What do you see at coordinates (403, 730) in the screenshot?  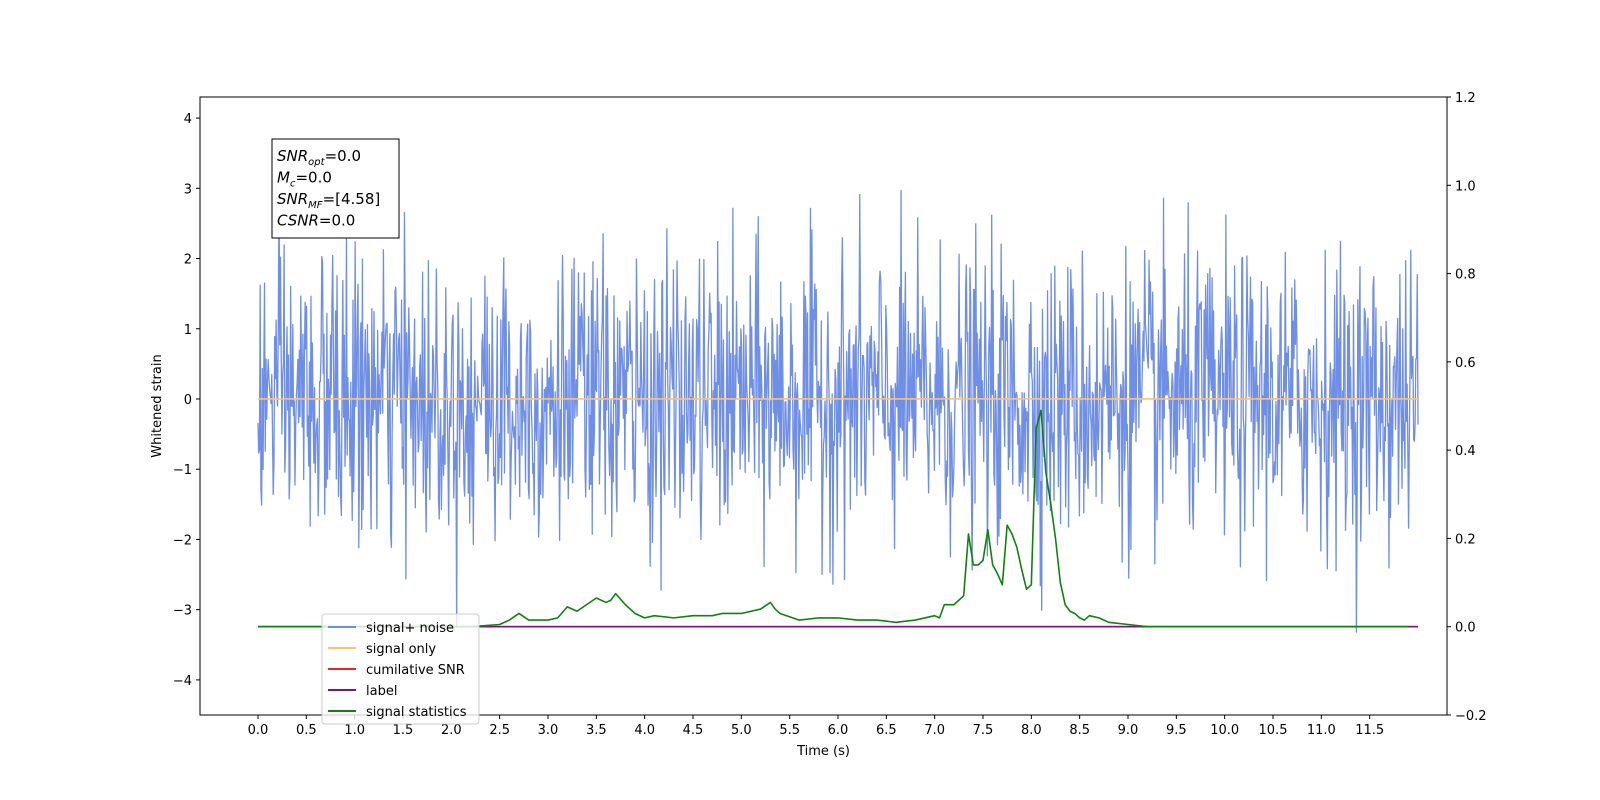 I see `x-tick-label: 1.5` at bounding box center [403, 730].